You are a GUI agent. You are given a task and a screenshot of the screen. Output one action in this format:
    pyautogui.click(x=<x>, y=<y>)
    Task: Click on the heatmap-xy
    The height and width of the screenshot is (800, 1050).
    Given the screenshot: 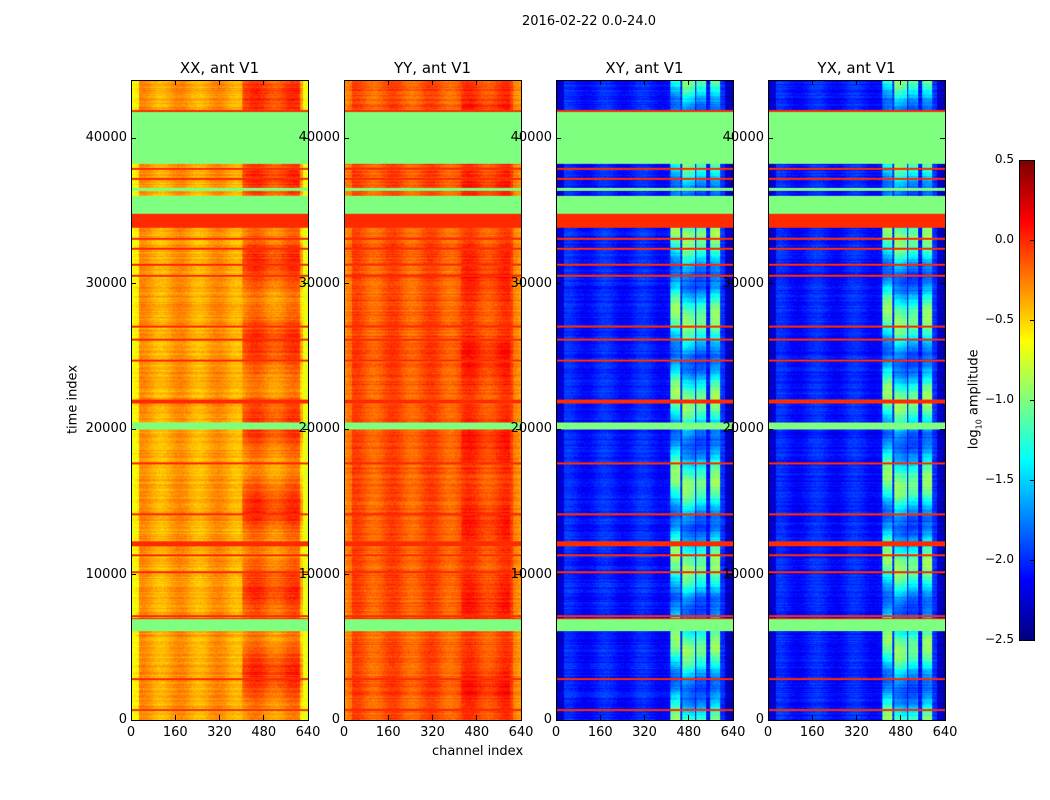 What is the action you would take?
    pyautogui.click(x=645, y=400)
    